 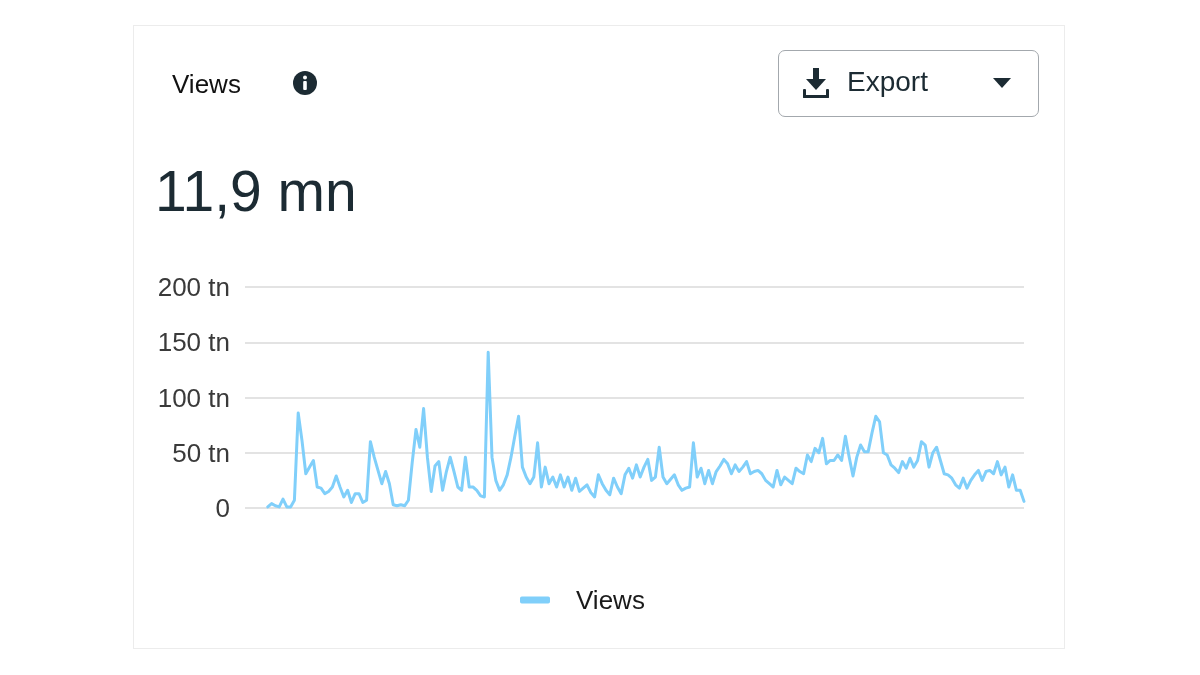 What do you see at coordinates (206, 84) in the screenshot?
I see `chart-title: Views` at bounding box center [206, 84].